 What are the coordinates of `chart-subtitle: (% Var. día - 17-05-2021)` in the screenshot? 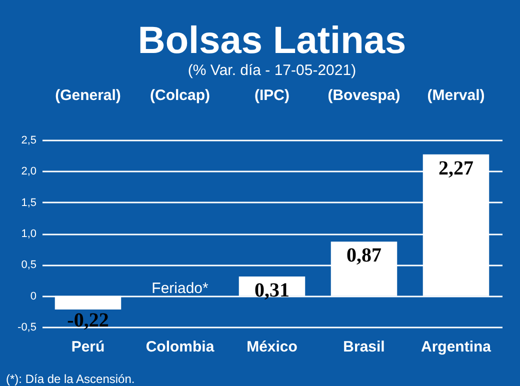 It's located at (272, 70).